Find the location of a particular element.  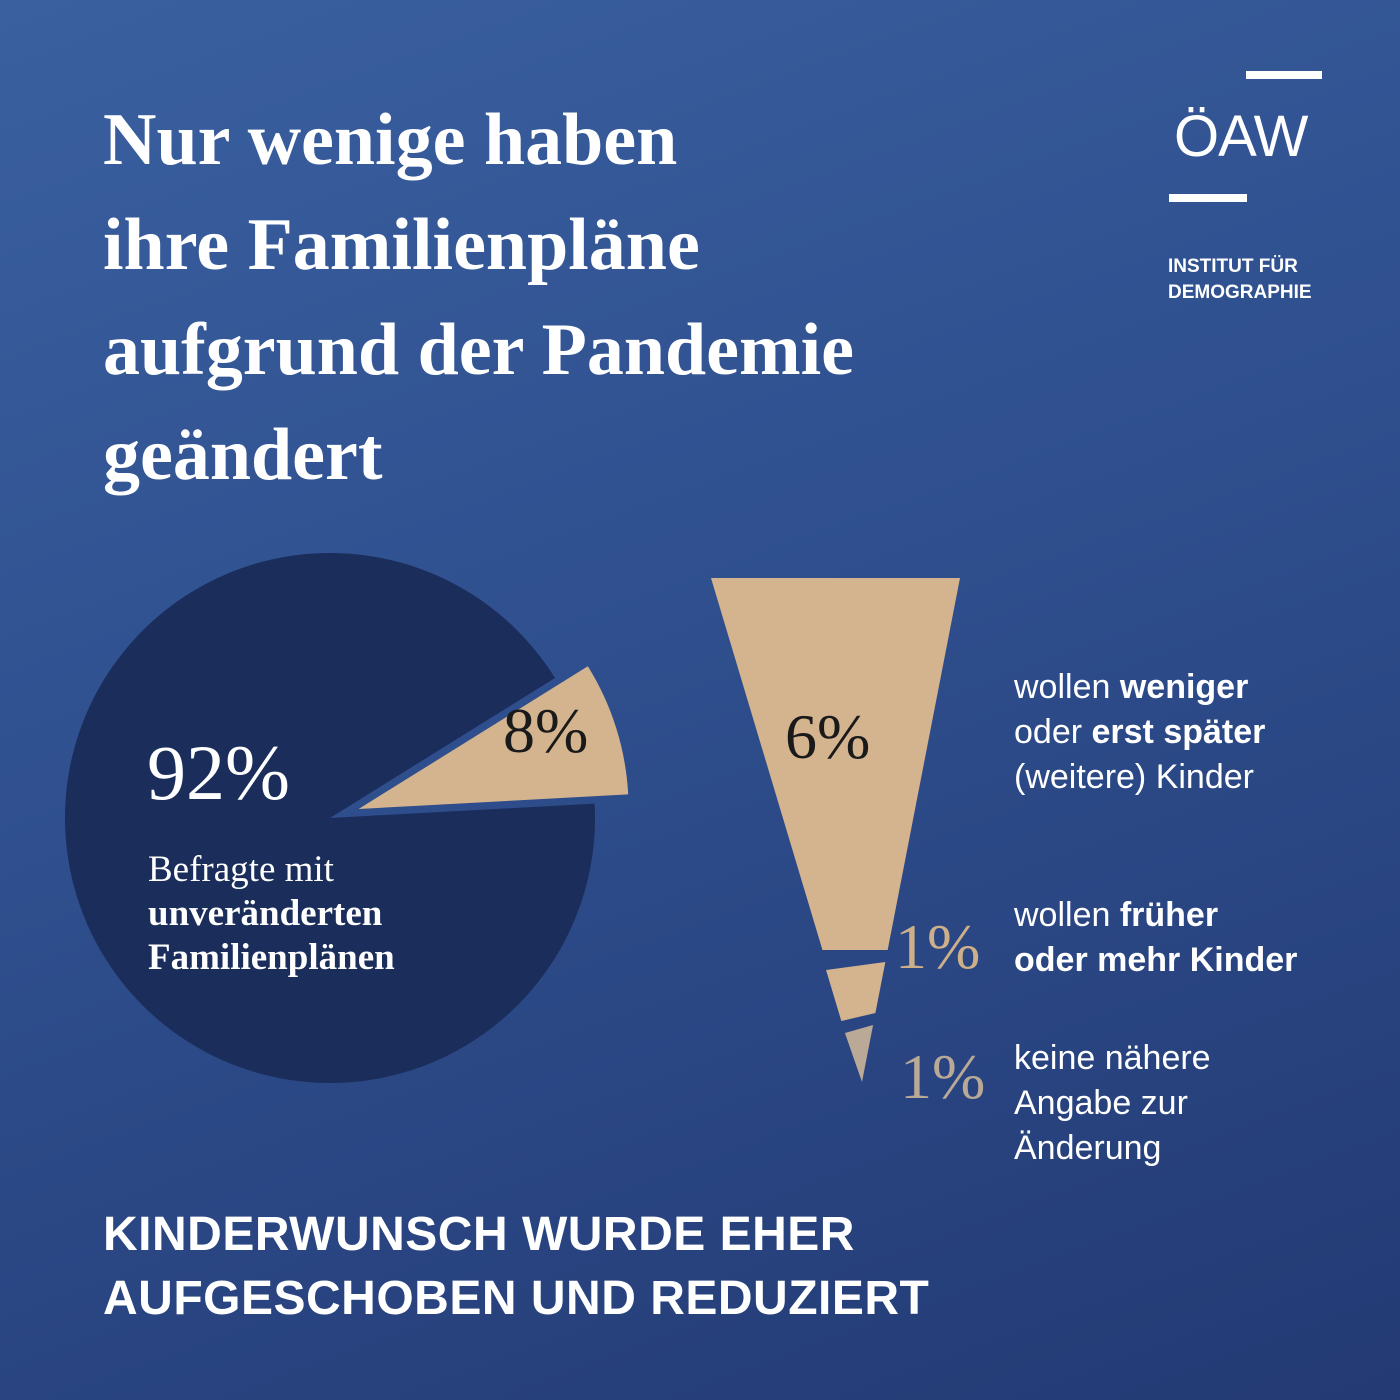

logo-institute-name: INSTITUT FÜR DEMOGRAPHIE is located at coordinates (1240, 280).